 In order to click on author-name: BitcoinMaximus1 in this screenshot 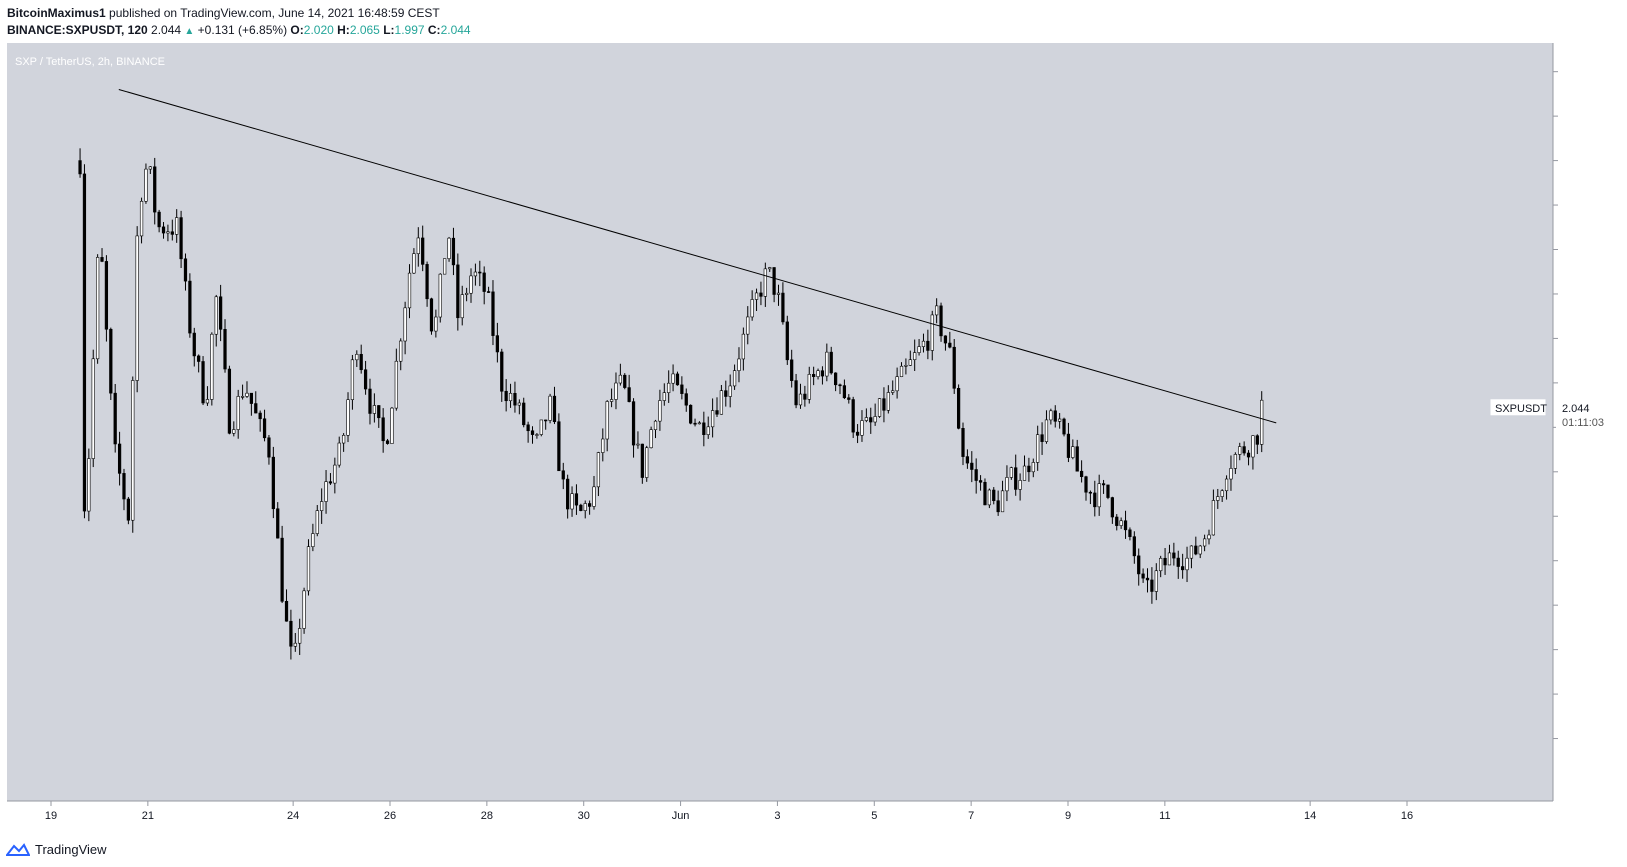, I will do `click(56, 13)`.